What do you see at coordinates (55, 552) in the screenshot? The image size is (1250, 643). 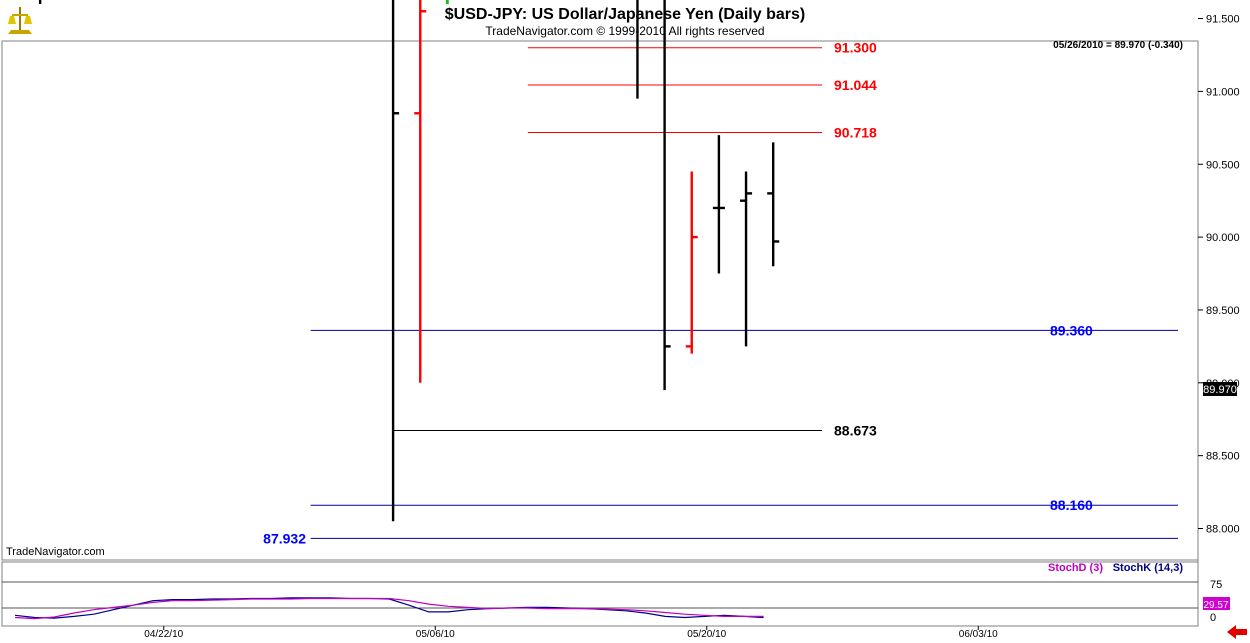 I see `watermark-text: TradeNavigator.com` at bounding box center [55, 552].